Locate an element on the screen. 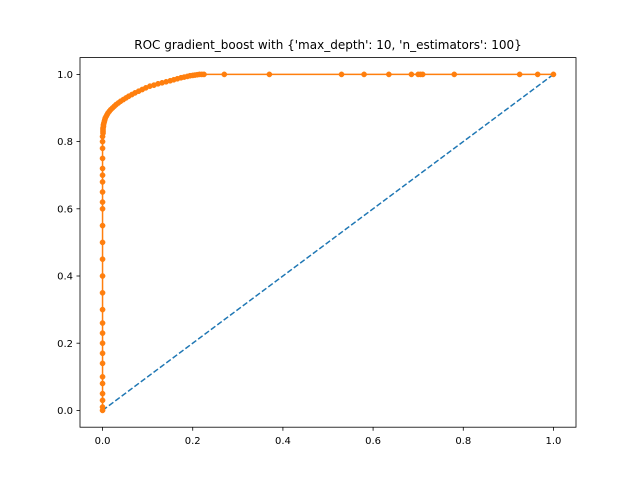  y-tick-label: 1.0 is located at coordinates (65, 75).